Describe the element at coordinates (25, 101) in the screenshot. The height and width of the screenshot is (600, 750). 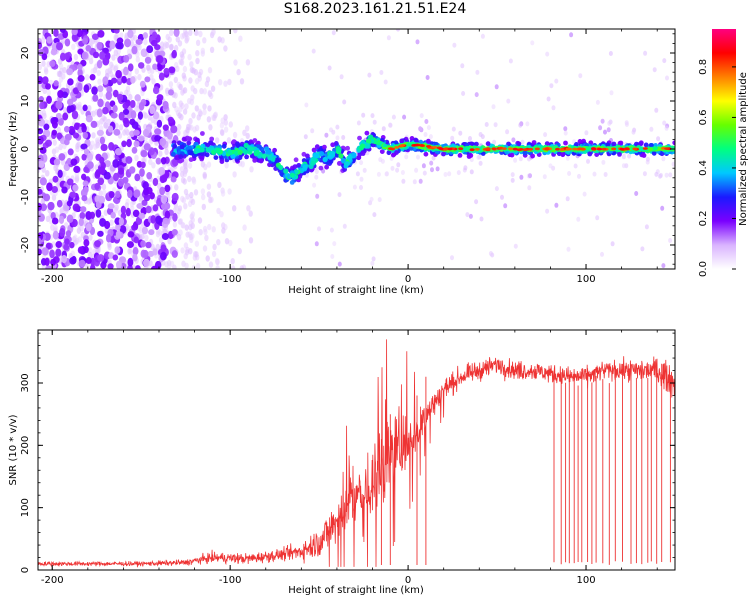
I see `y-tick-label: 10` at that location.